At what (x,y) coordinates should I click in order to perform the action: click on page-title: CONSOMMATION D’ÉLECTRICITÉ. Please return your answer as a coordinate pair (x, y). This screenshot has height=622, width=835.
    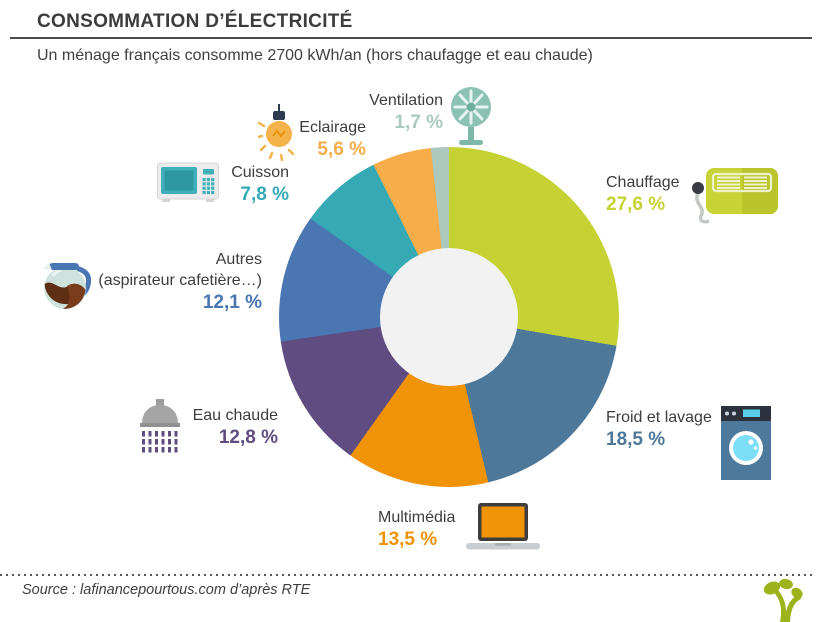
    Looking at the image, I should click on (195, 21).